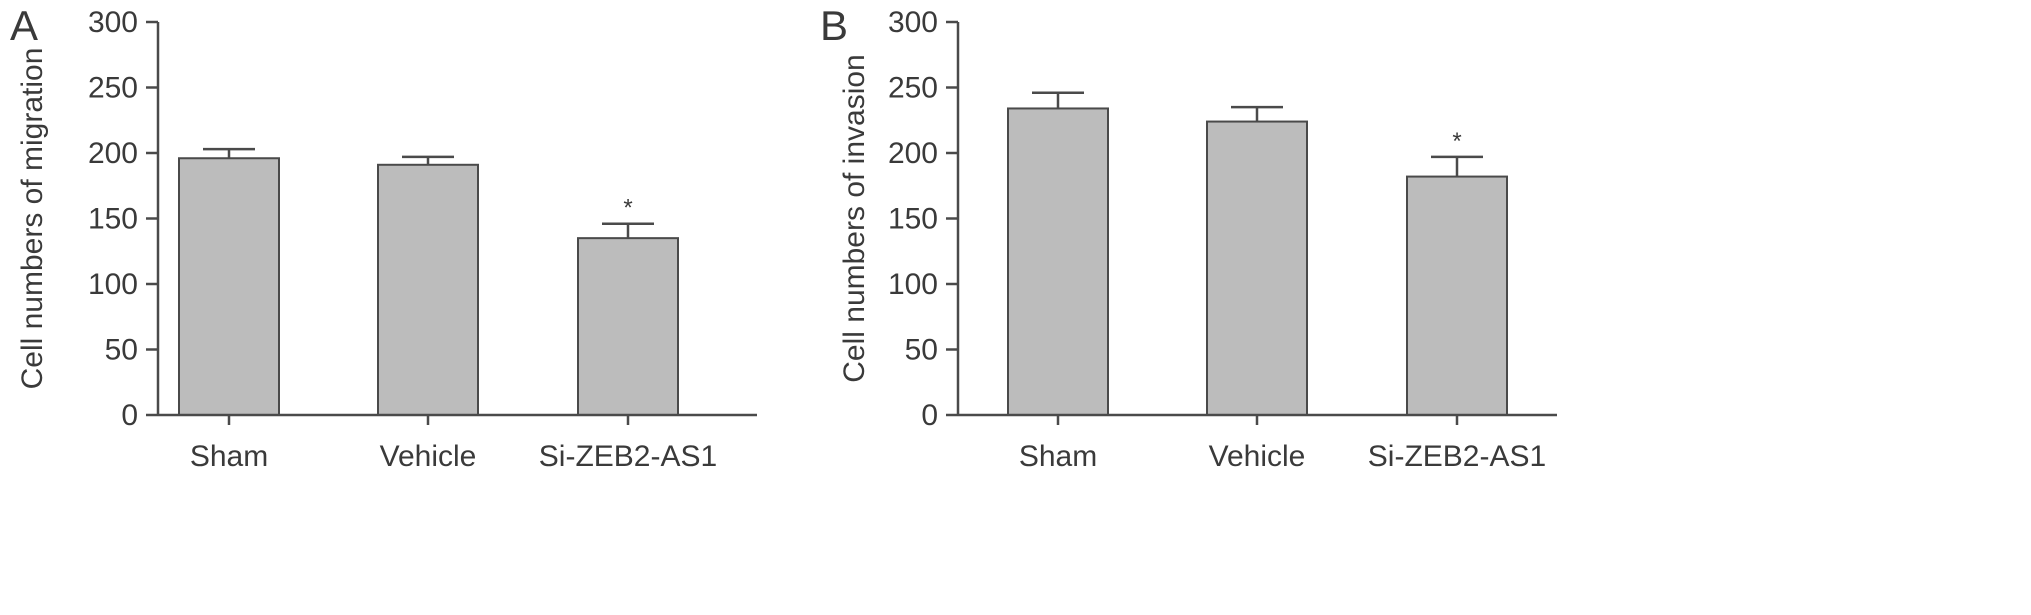 Image resolution: width=2031 pixels, height=615 pixels. Describe the element at coordinates (24, 25) in the screenshot. I see `panel-letter: A` at that location.